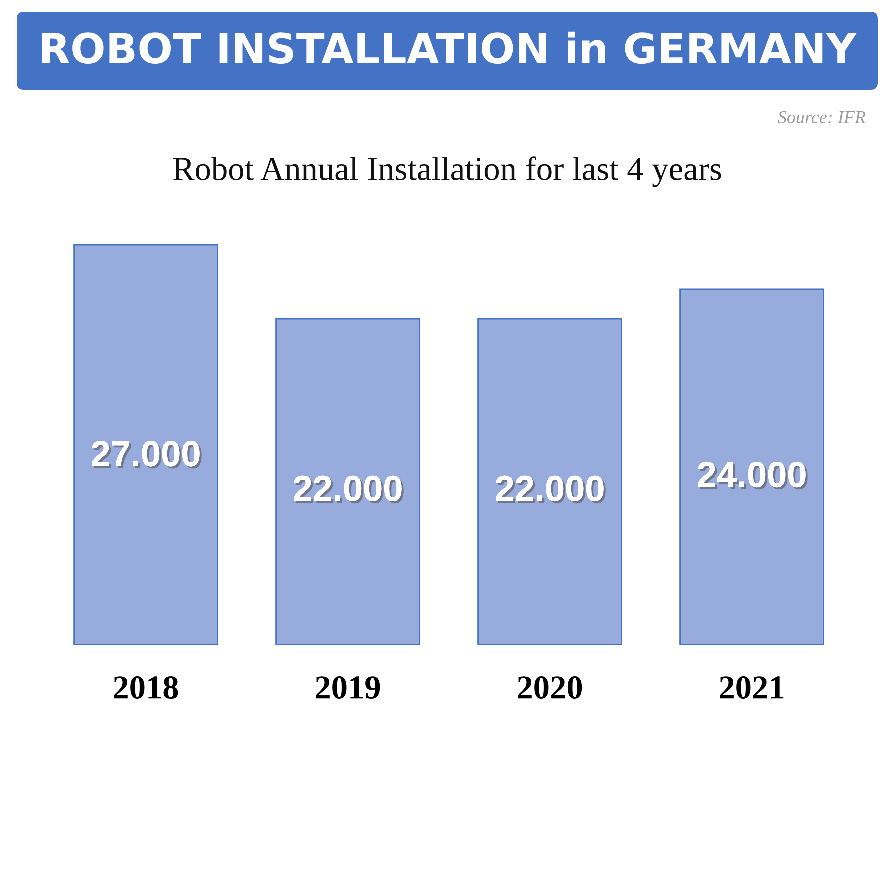 The width and height of the screenshot is (895, 896). I want to click on x-tick-label: 2020, so click(550, 688).